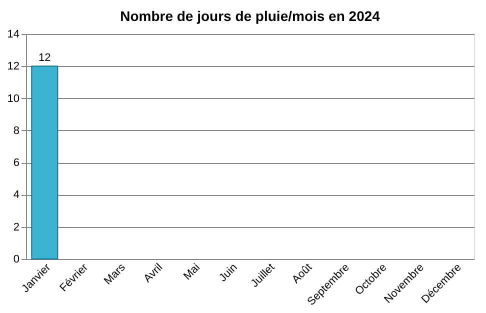  Describe the element at coordinates (250, 16) in the screenshot. I see `chart-title: Nombre de jours de pluie/mois en 2024` at that location.